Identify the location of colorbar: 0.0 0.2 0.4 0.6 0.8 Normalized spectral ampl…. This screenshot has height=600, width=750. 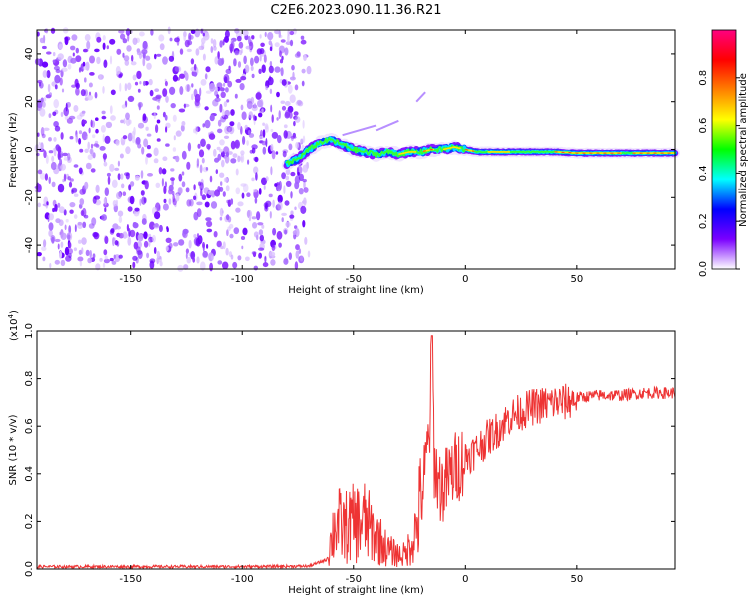
(723, 153).